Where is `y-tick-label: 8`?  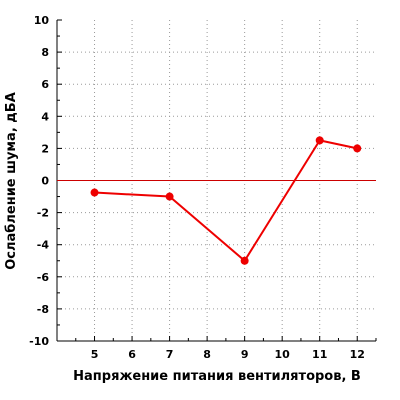 y-tick-label: 8 is located at coordinates (45, 52).